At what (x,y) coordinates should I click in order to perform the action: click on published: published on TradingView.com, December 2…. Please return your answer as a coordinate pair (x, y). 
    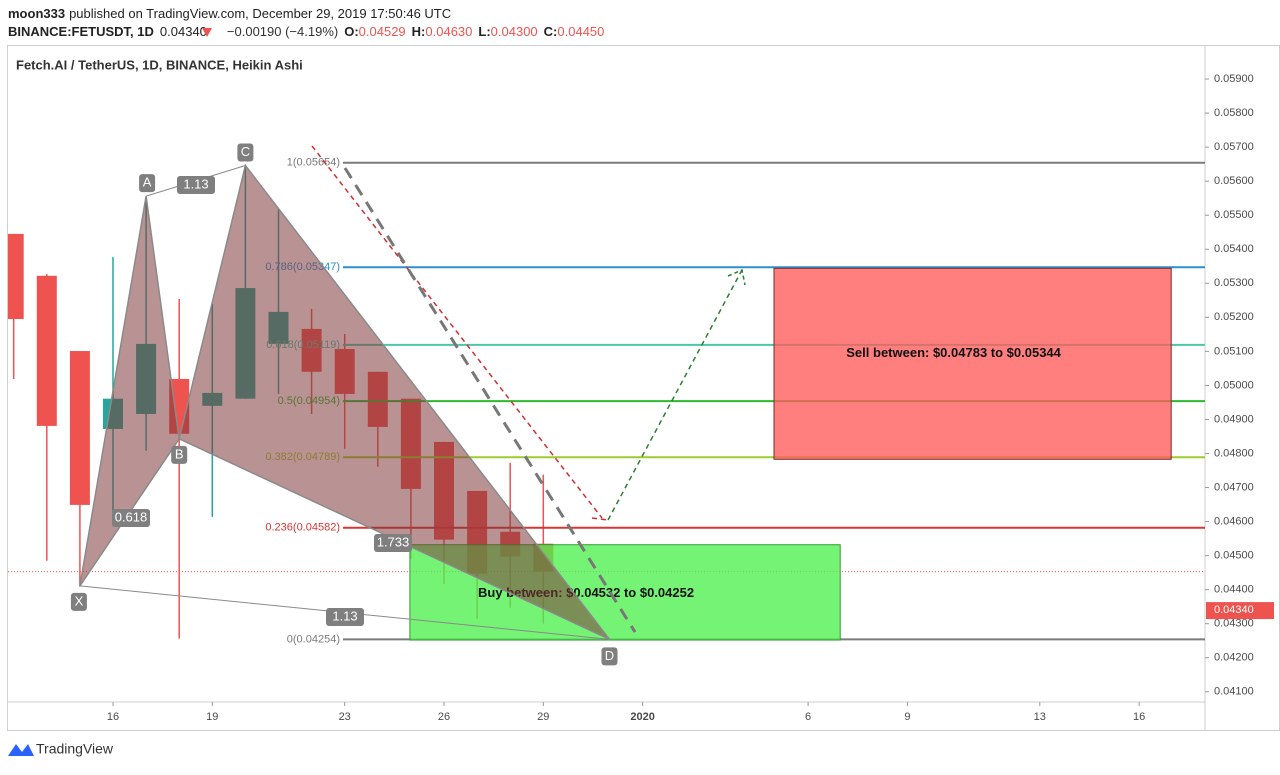
    Looking at the image, I should click on (260, 13).